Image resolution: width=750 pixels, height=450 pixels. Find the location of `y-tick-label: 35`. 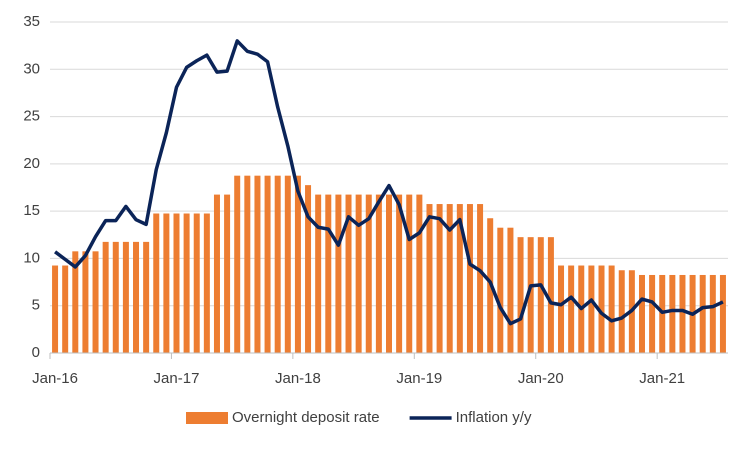

y-tick-label: 35 is located at coordinates (31, 21).